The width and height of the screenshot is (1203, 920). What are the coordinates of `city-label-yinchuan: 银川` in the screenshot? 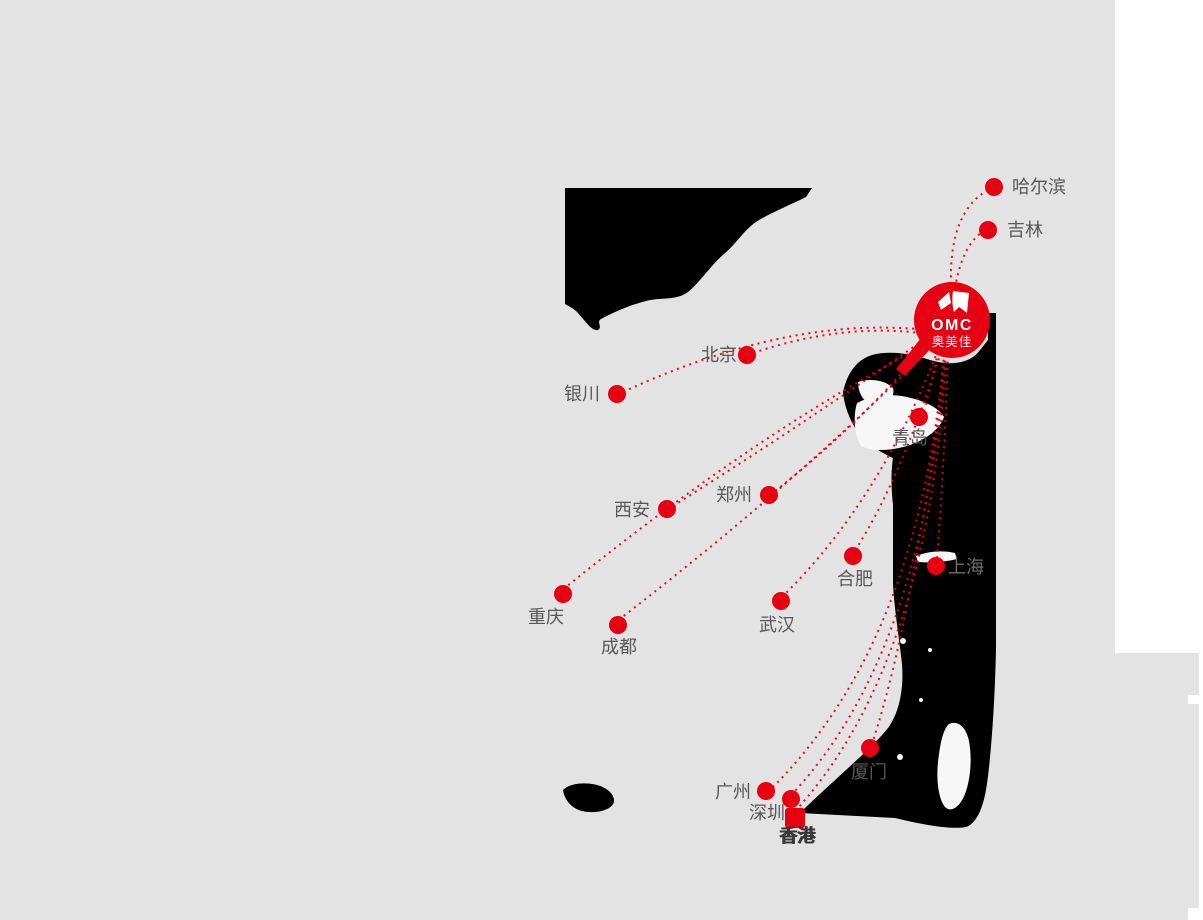 It's located at (582, 394).